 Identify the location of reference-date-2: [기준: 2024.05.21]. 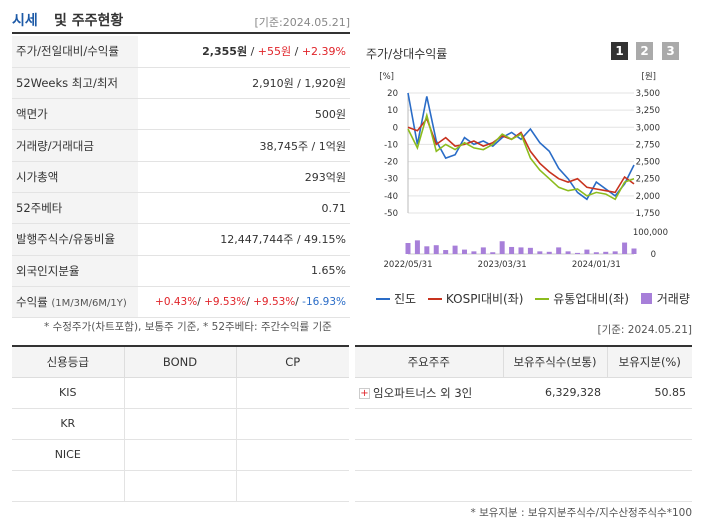
(644, 330).